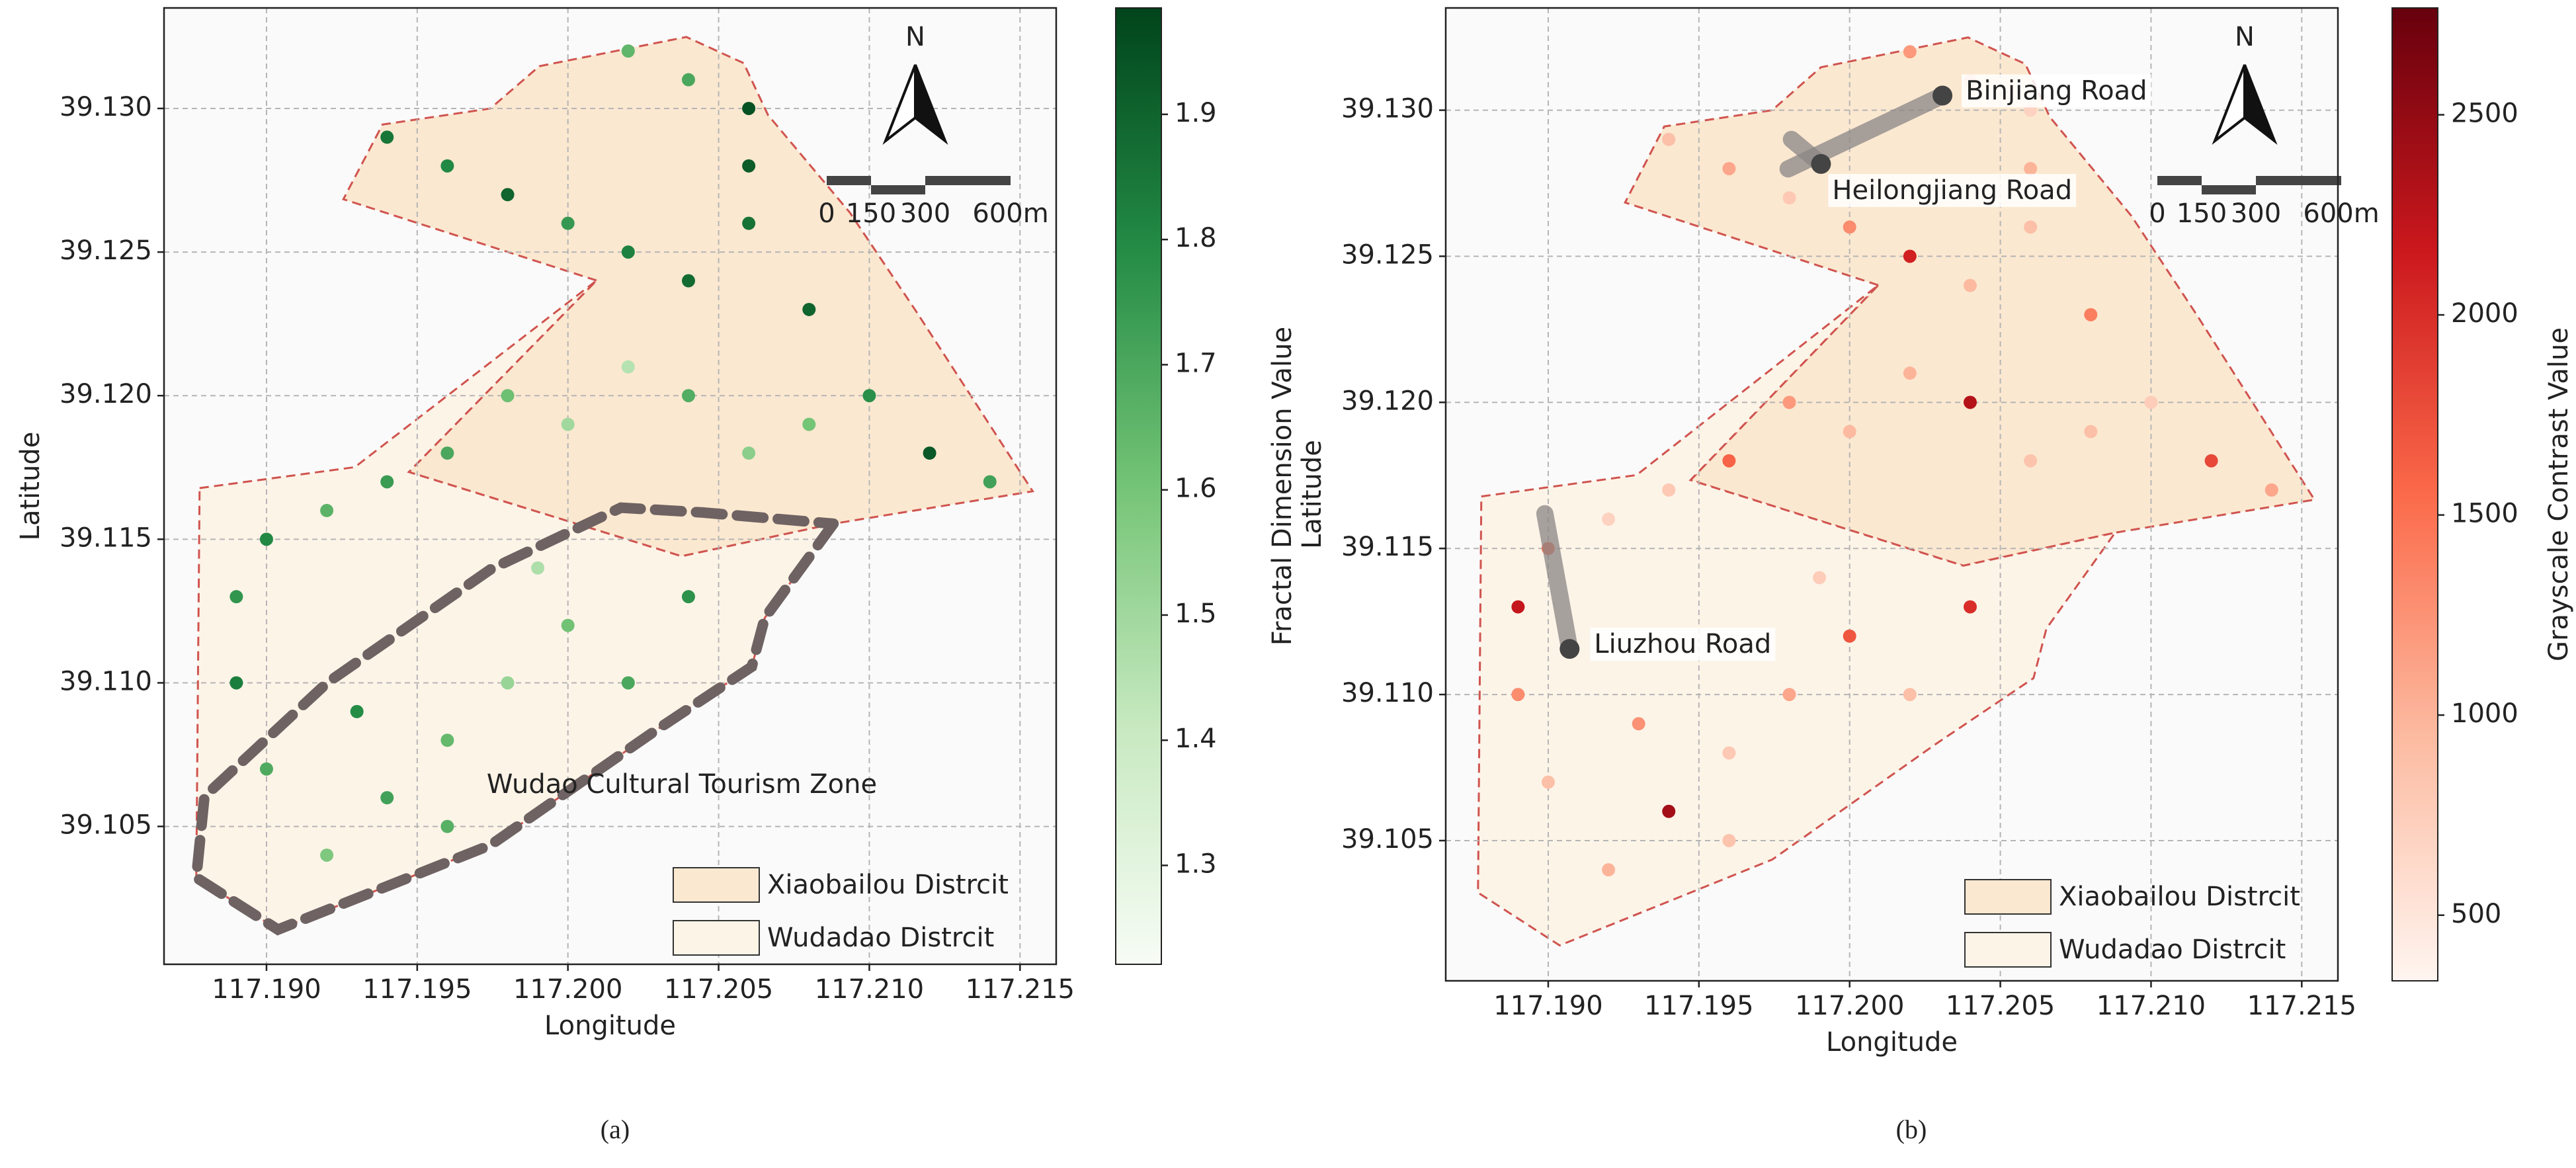 The image size is (2576, 1168). I want to click on colorbar-tick-label: 1.5, so click(1196, 614).